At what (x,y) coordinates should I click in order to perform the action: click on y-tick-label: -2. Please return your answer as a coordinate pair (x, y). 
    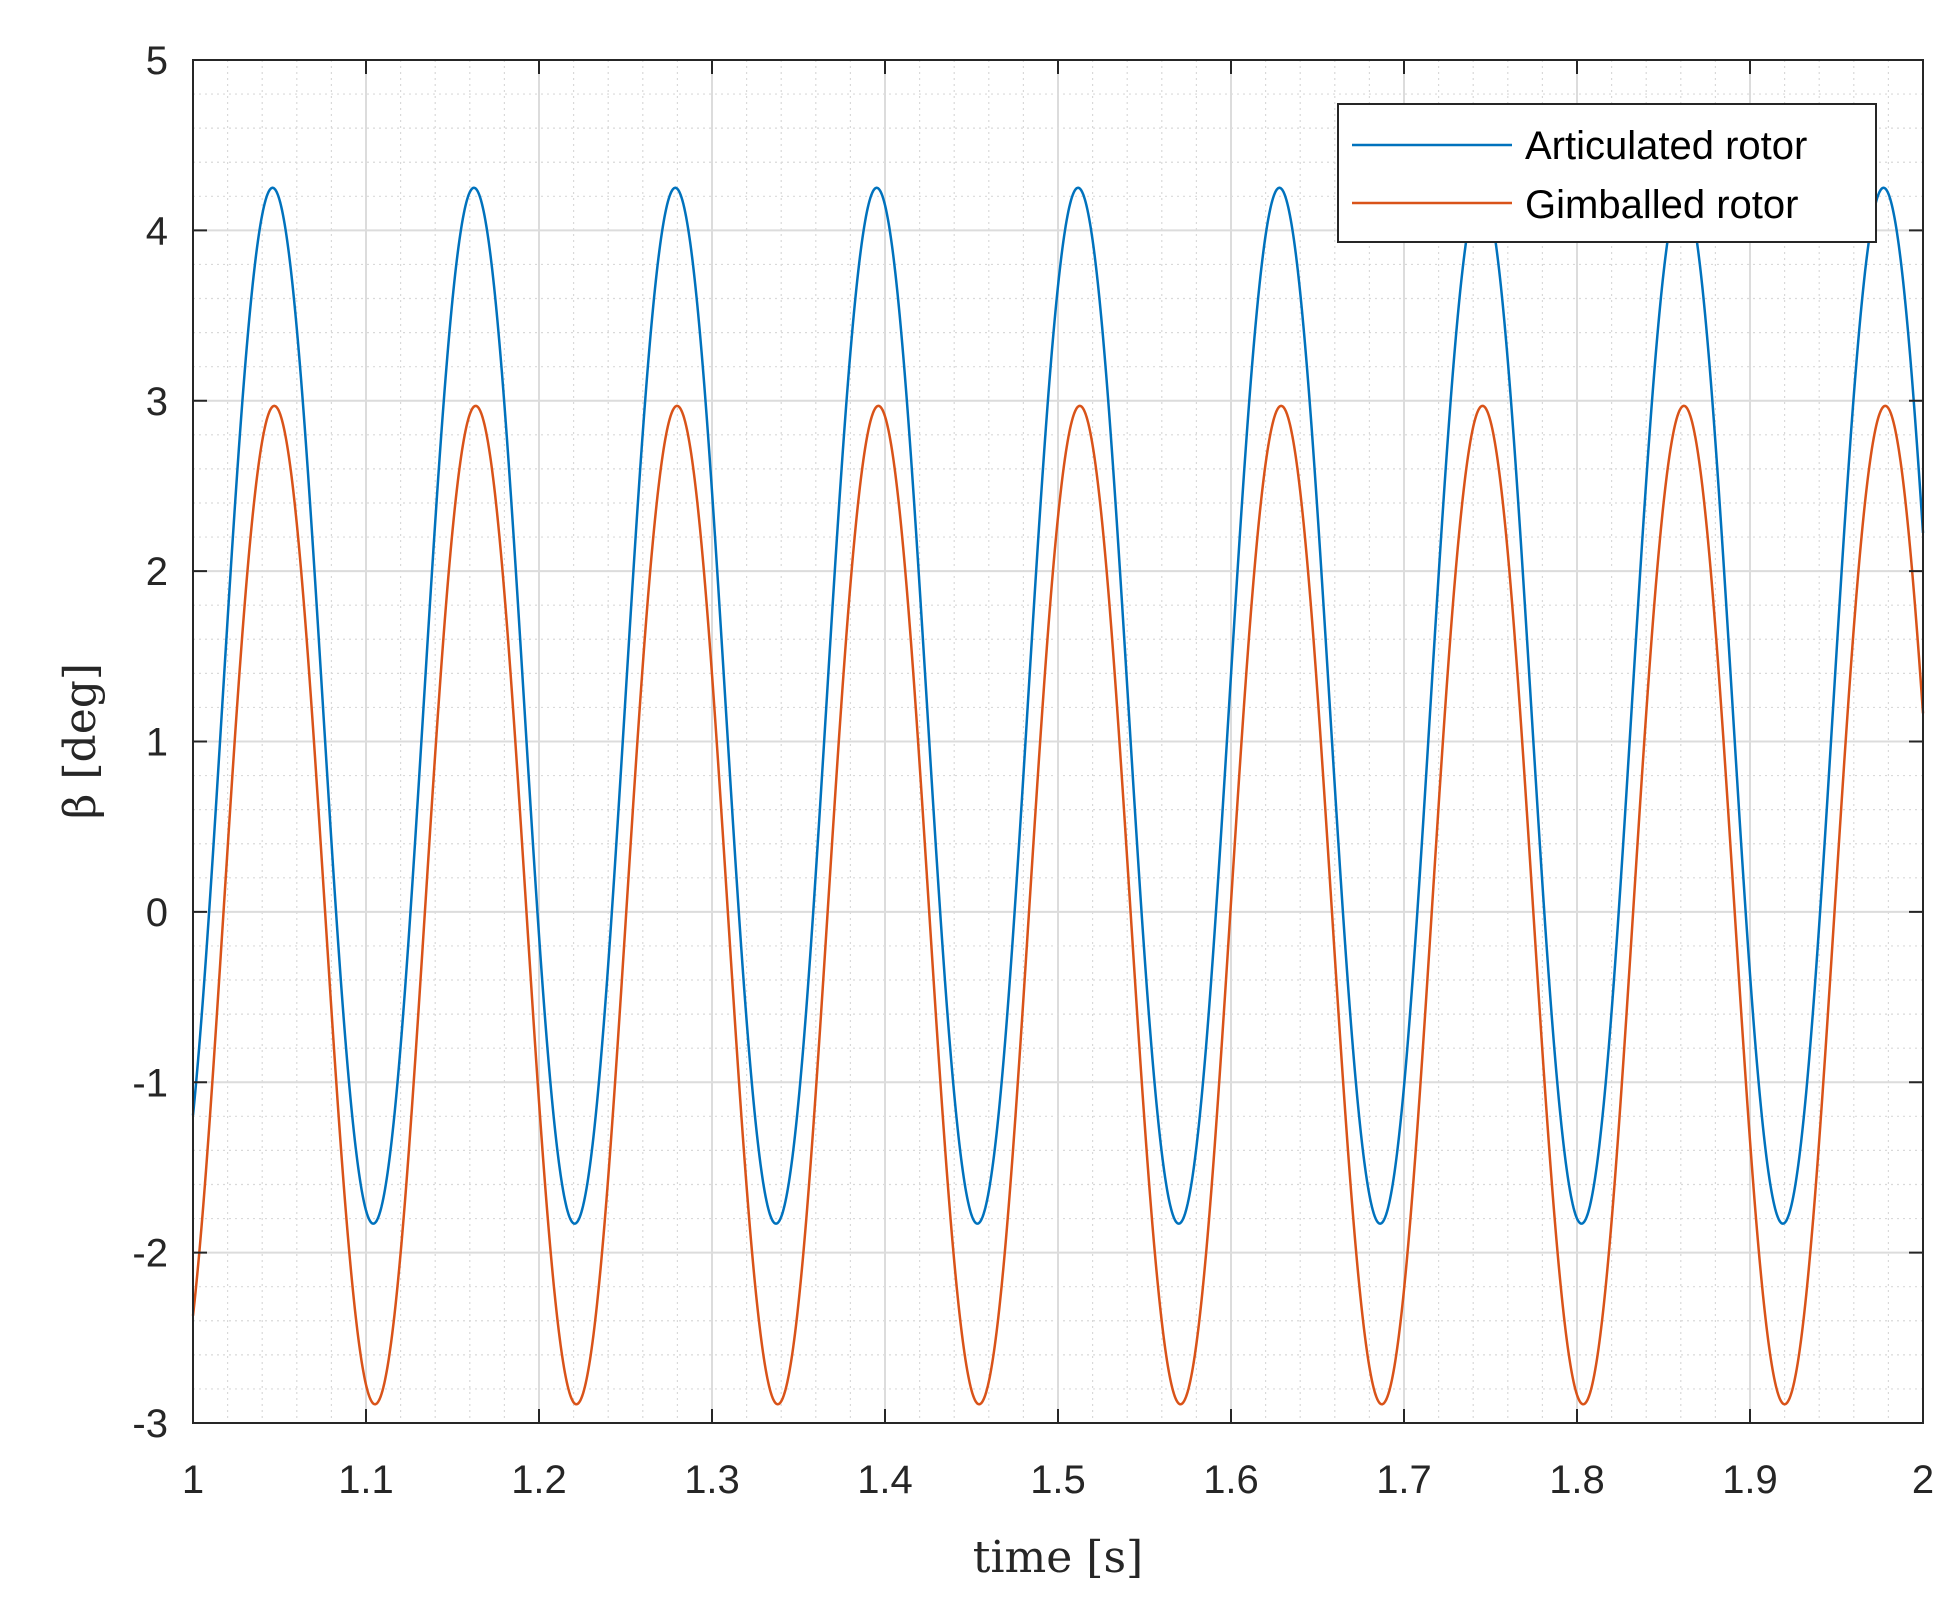
    Looking at the image, I should click on (150, 1254).